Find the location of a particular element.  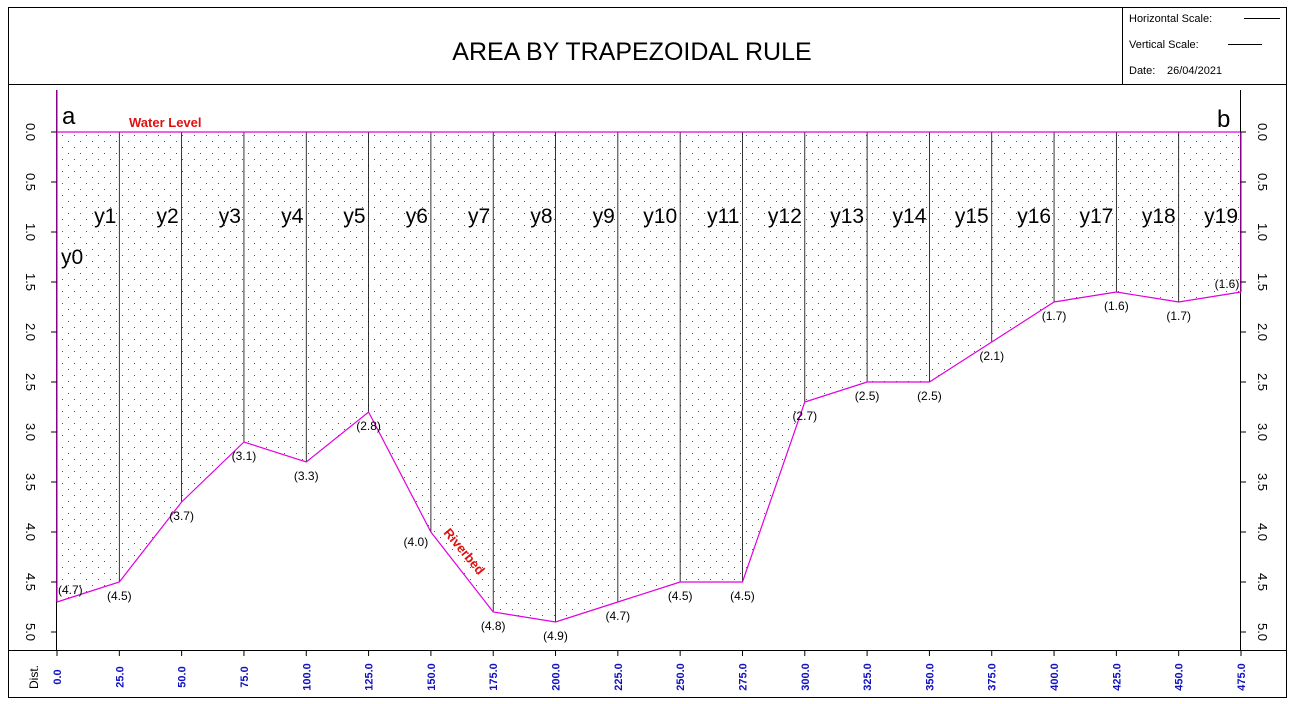

y-tick-label-left: 3.0 is located at coordinates (30, 432).